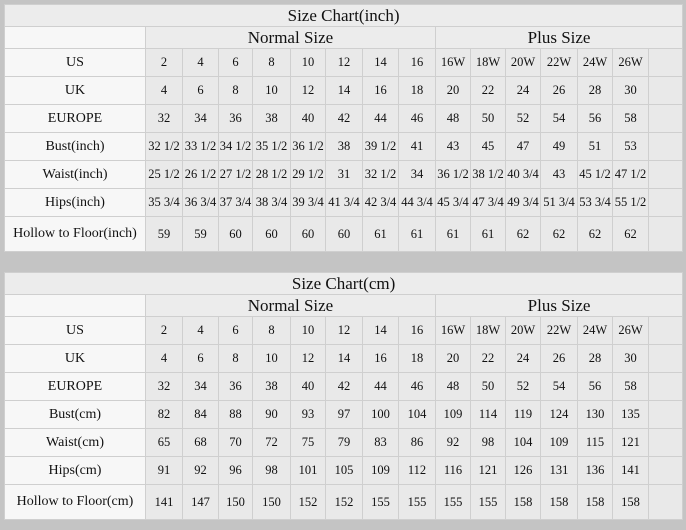 Image resolution: width=686 pixels, height=530 pixels. Describe the element at coordinates (308, 470) in the screenshot. I see `size-value-cell: 101` at that location.